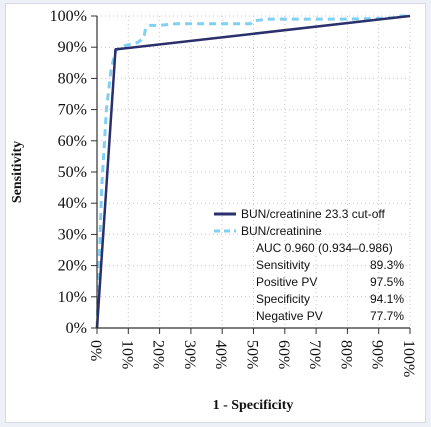 This screenshot has height=427, width=431. I want to click on x-tick-label: 60%, so click(283, 354).